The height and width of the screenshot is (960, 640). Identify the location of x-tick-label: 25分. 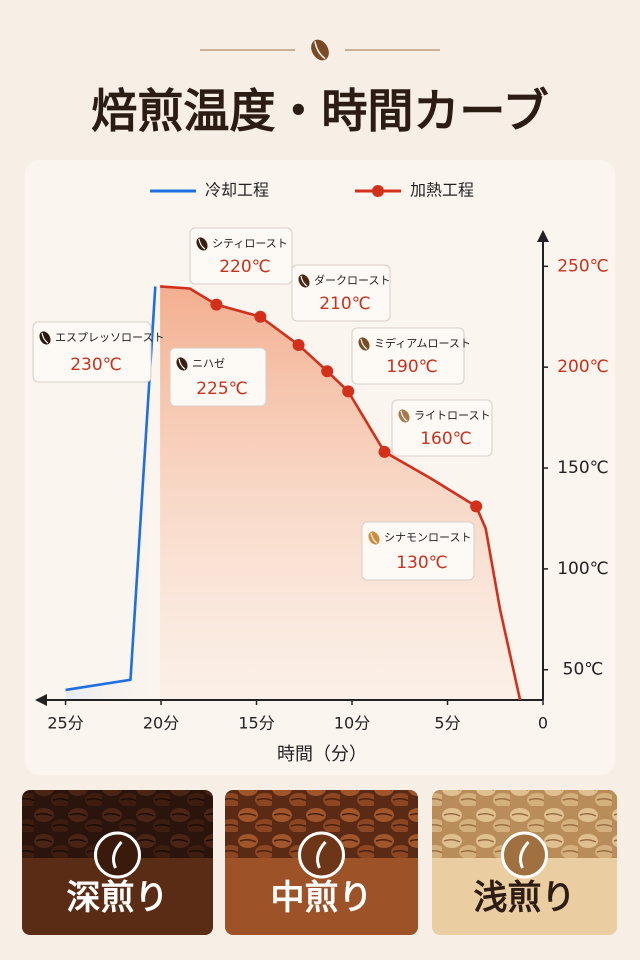
(65, 723).